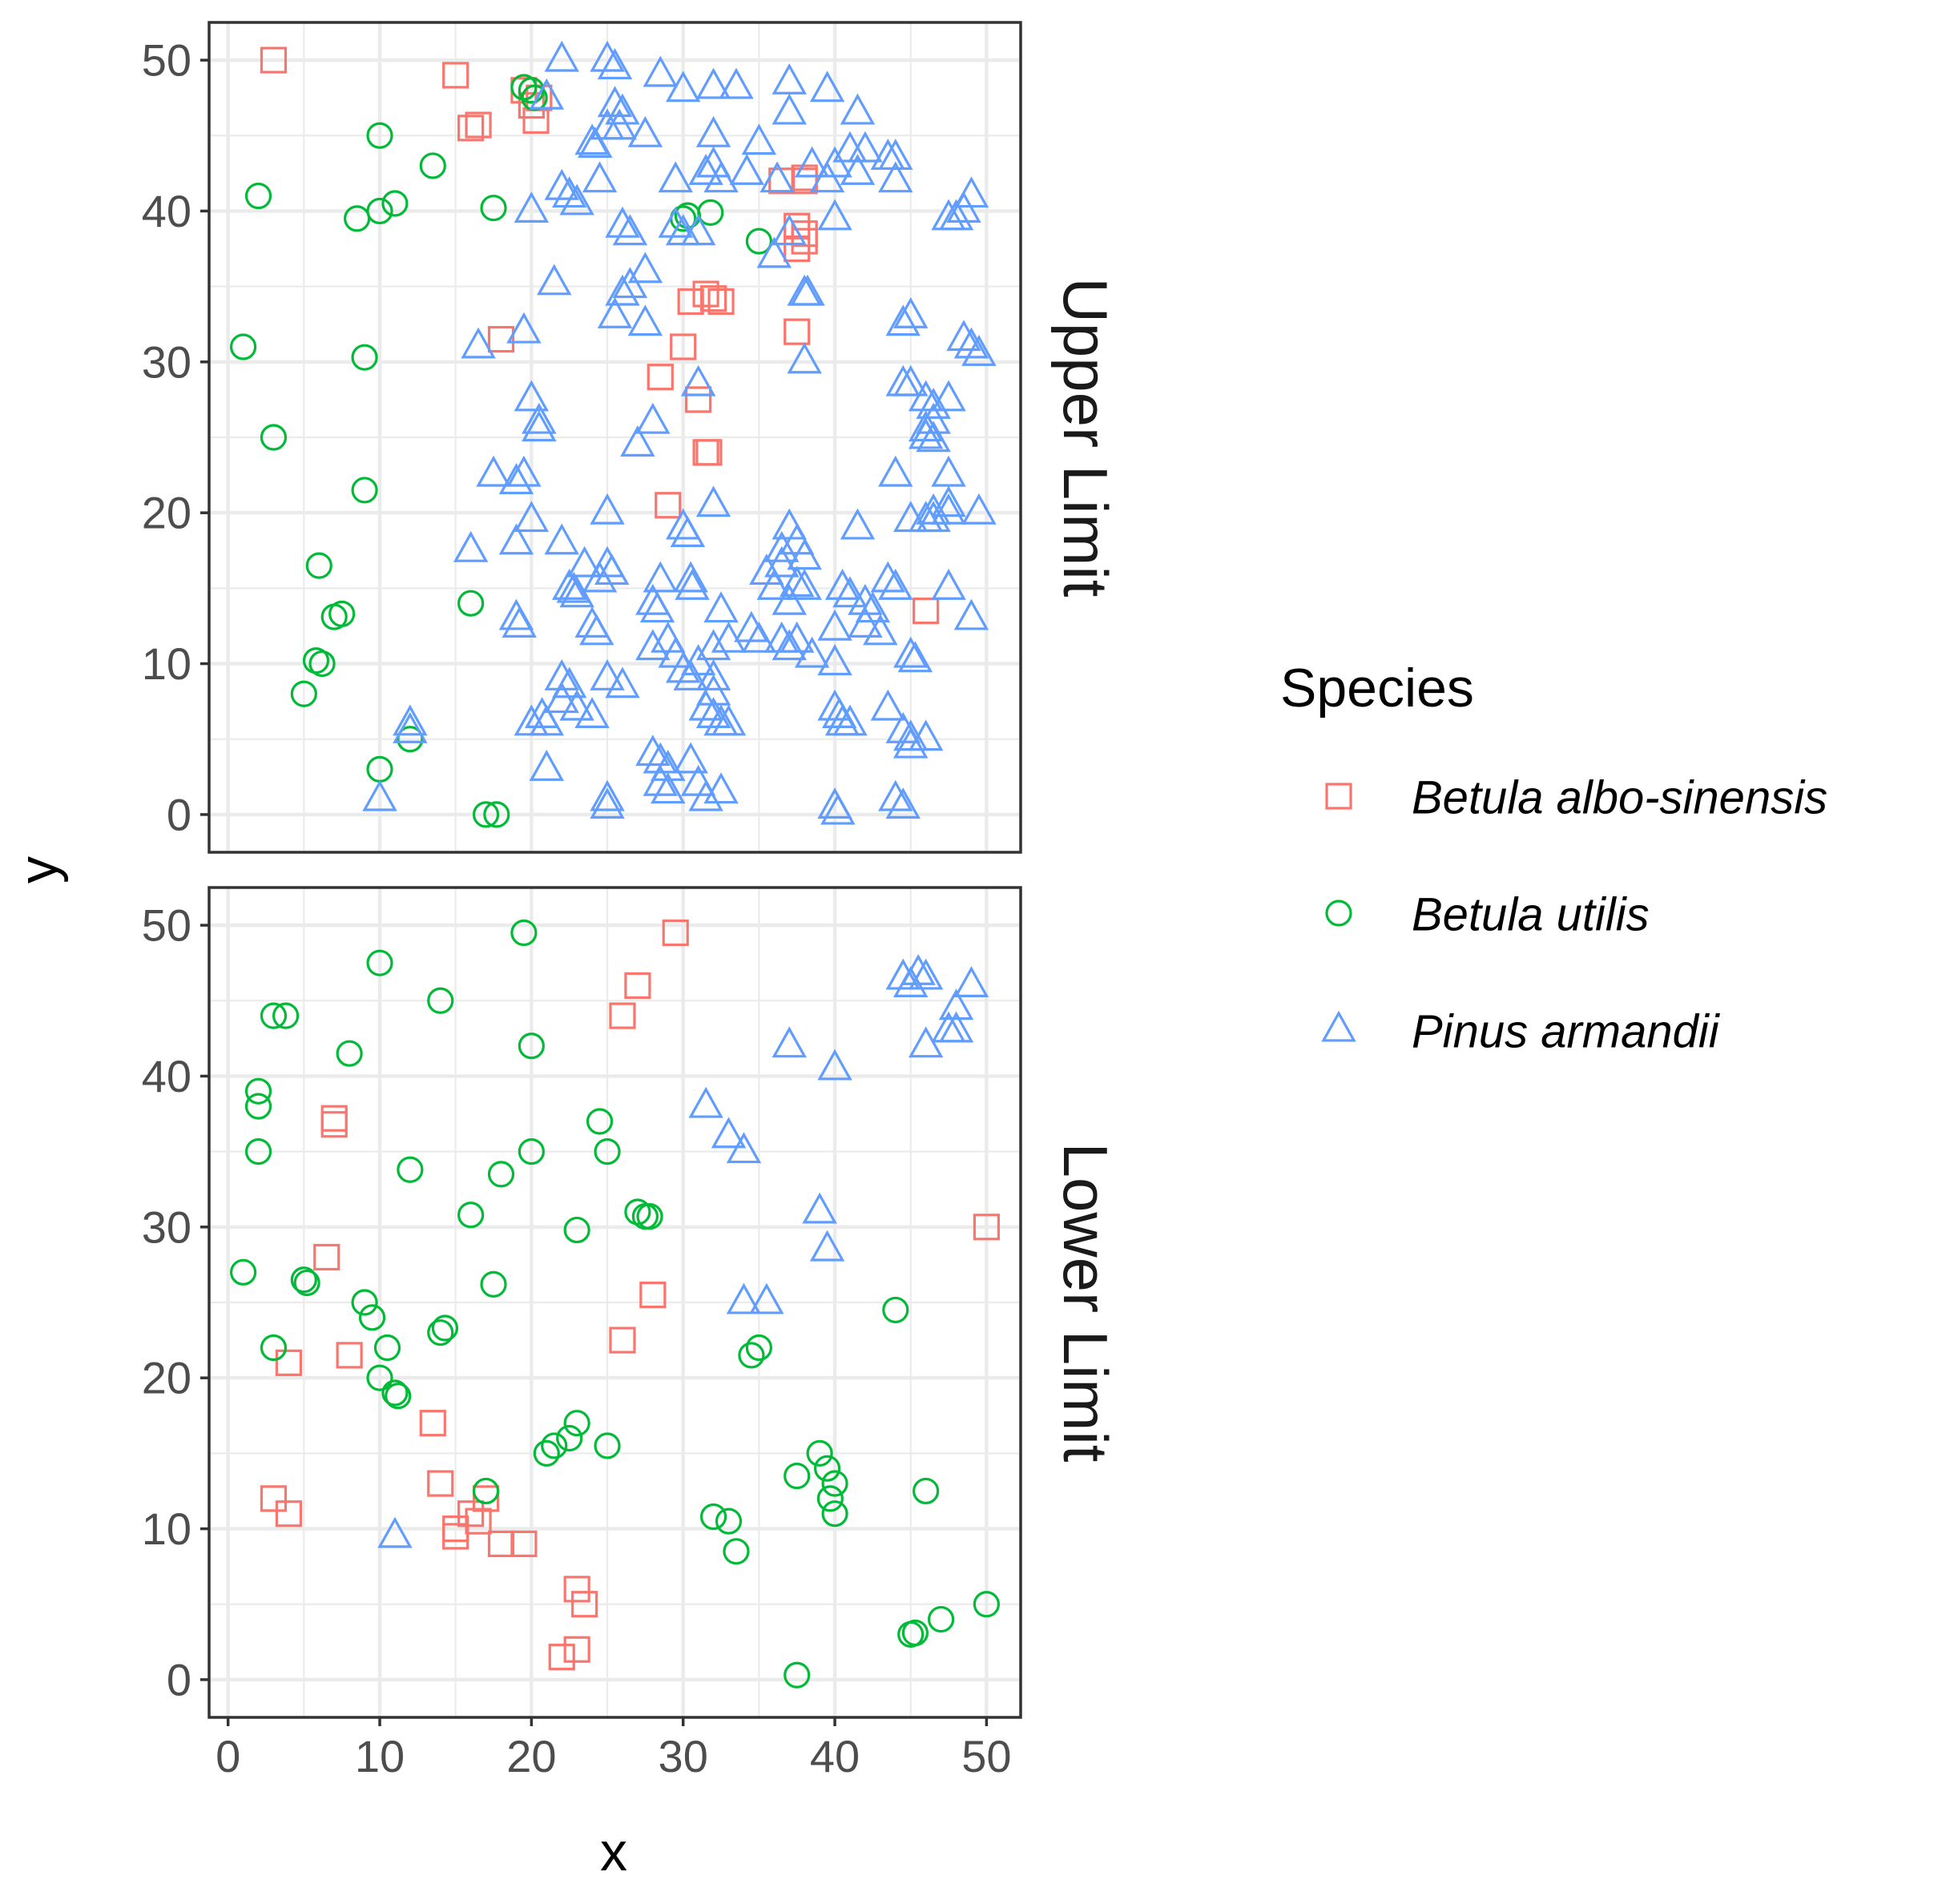  What do you see at coordinates (1521, 1032) in the screenshot?
I see `legend-item: Pinus armandii` at bounding box center [1521, 1032].